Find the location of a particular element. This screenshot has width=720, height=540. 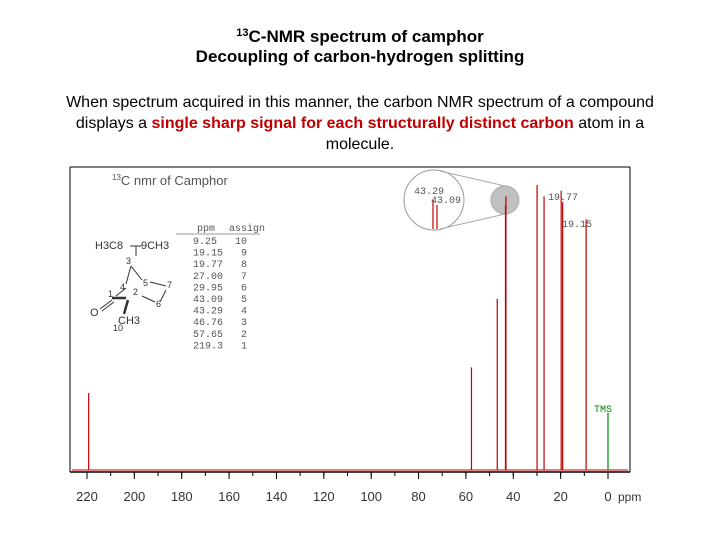

table-cell-ppm: 219.3 is located at coordinates (208, 346).